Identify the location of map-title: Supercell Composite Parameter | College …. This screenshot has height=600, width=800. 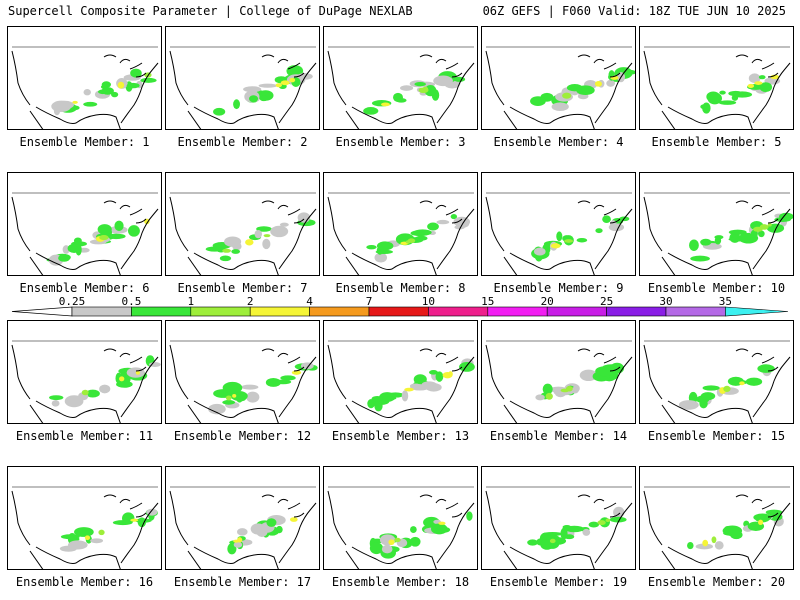
(210, 11).